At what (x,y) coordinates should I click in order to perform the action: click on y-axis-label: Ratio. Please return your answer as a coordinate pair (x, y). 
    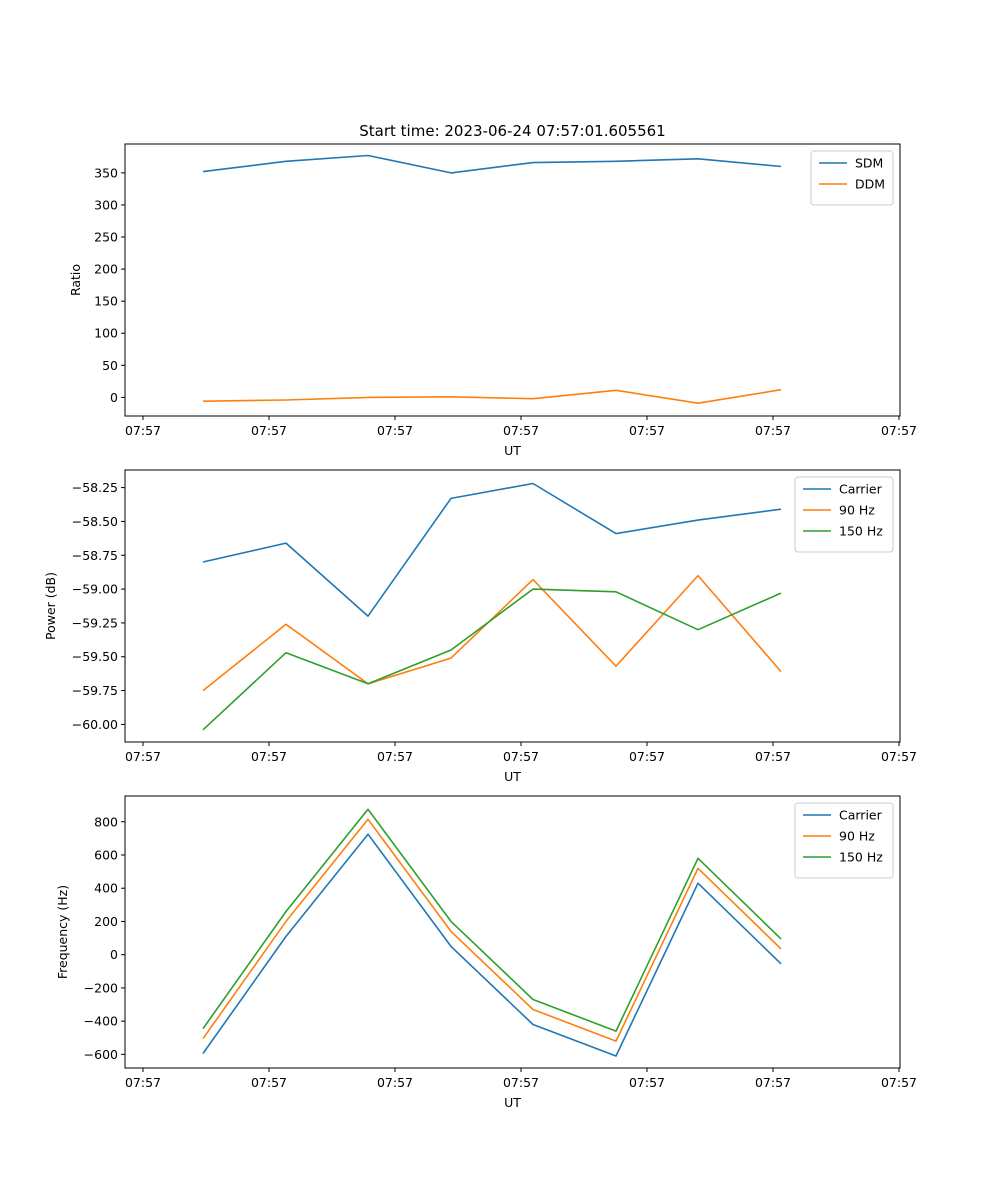
    Looking at the image, I should click on (75, 280).